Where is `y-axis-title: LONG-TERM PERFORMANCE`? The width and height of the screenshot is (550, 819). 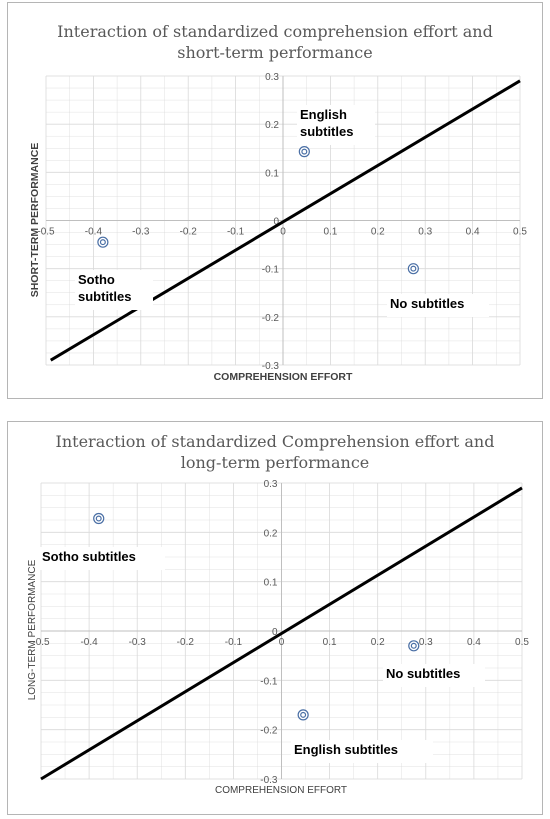 y-axis-title: LONG-TERM PERFORMANCE is located at coordinates (32, 629).